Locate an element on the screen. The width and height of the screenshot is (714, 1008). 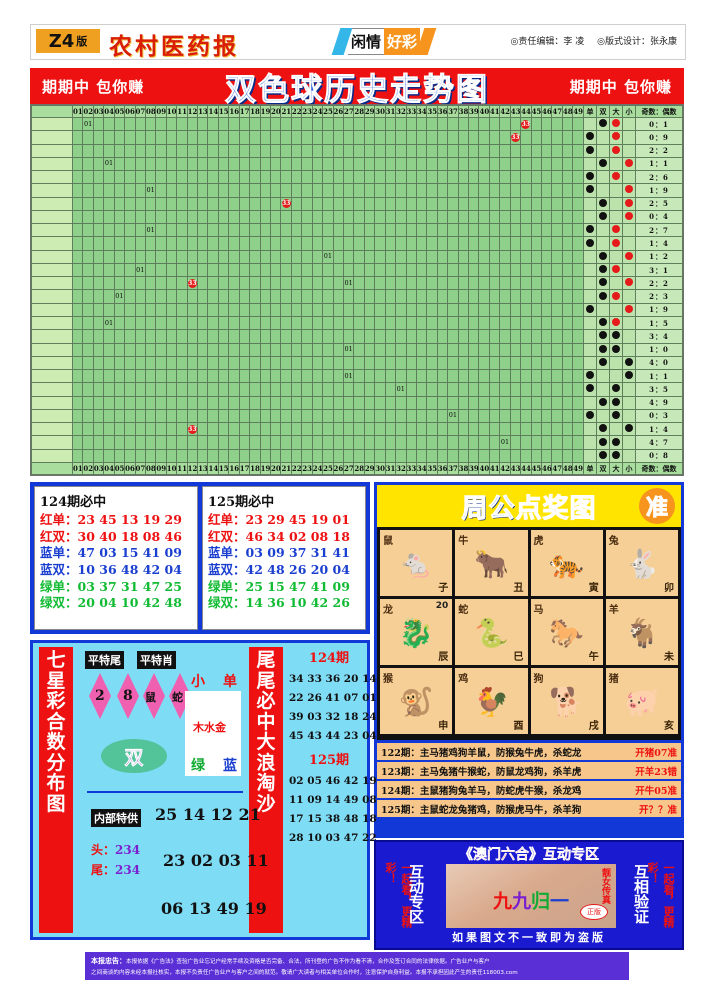
zodiac-cell: 猴 🐒 申 is located at coordinates (416, 701).